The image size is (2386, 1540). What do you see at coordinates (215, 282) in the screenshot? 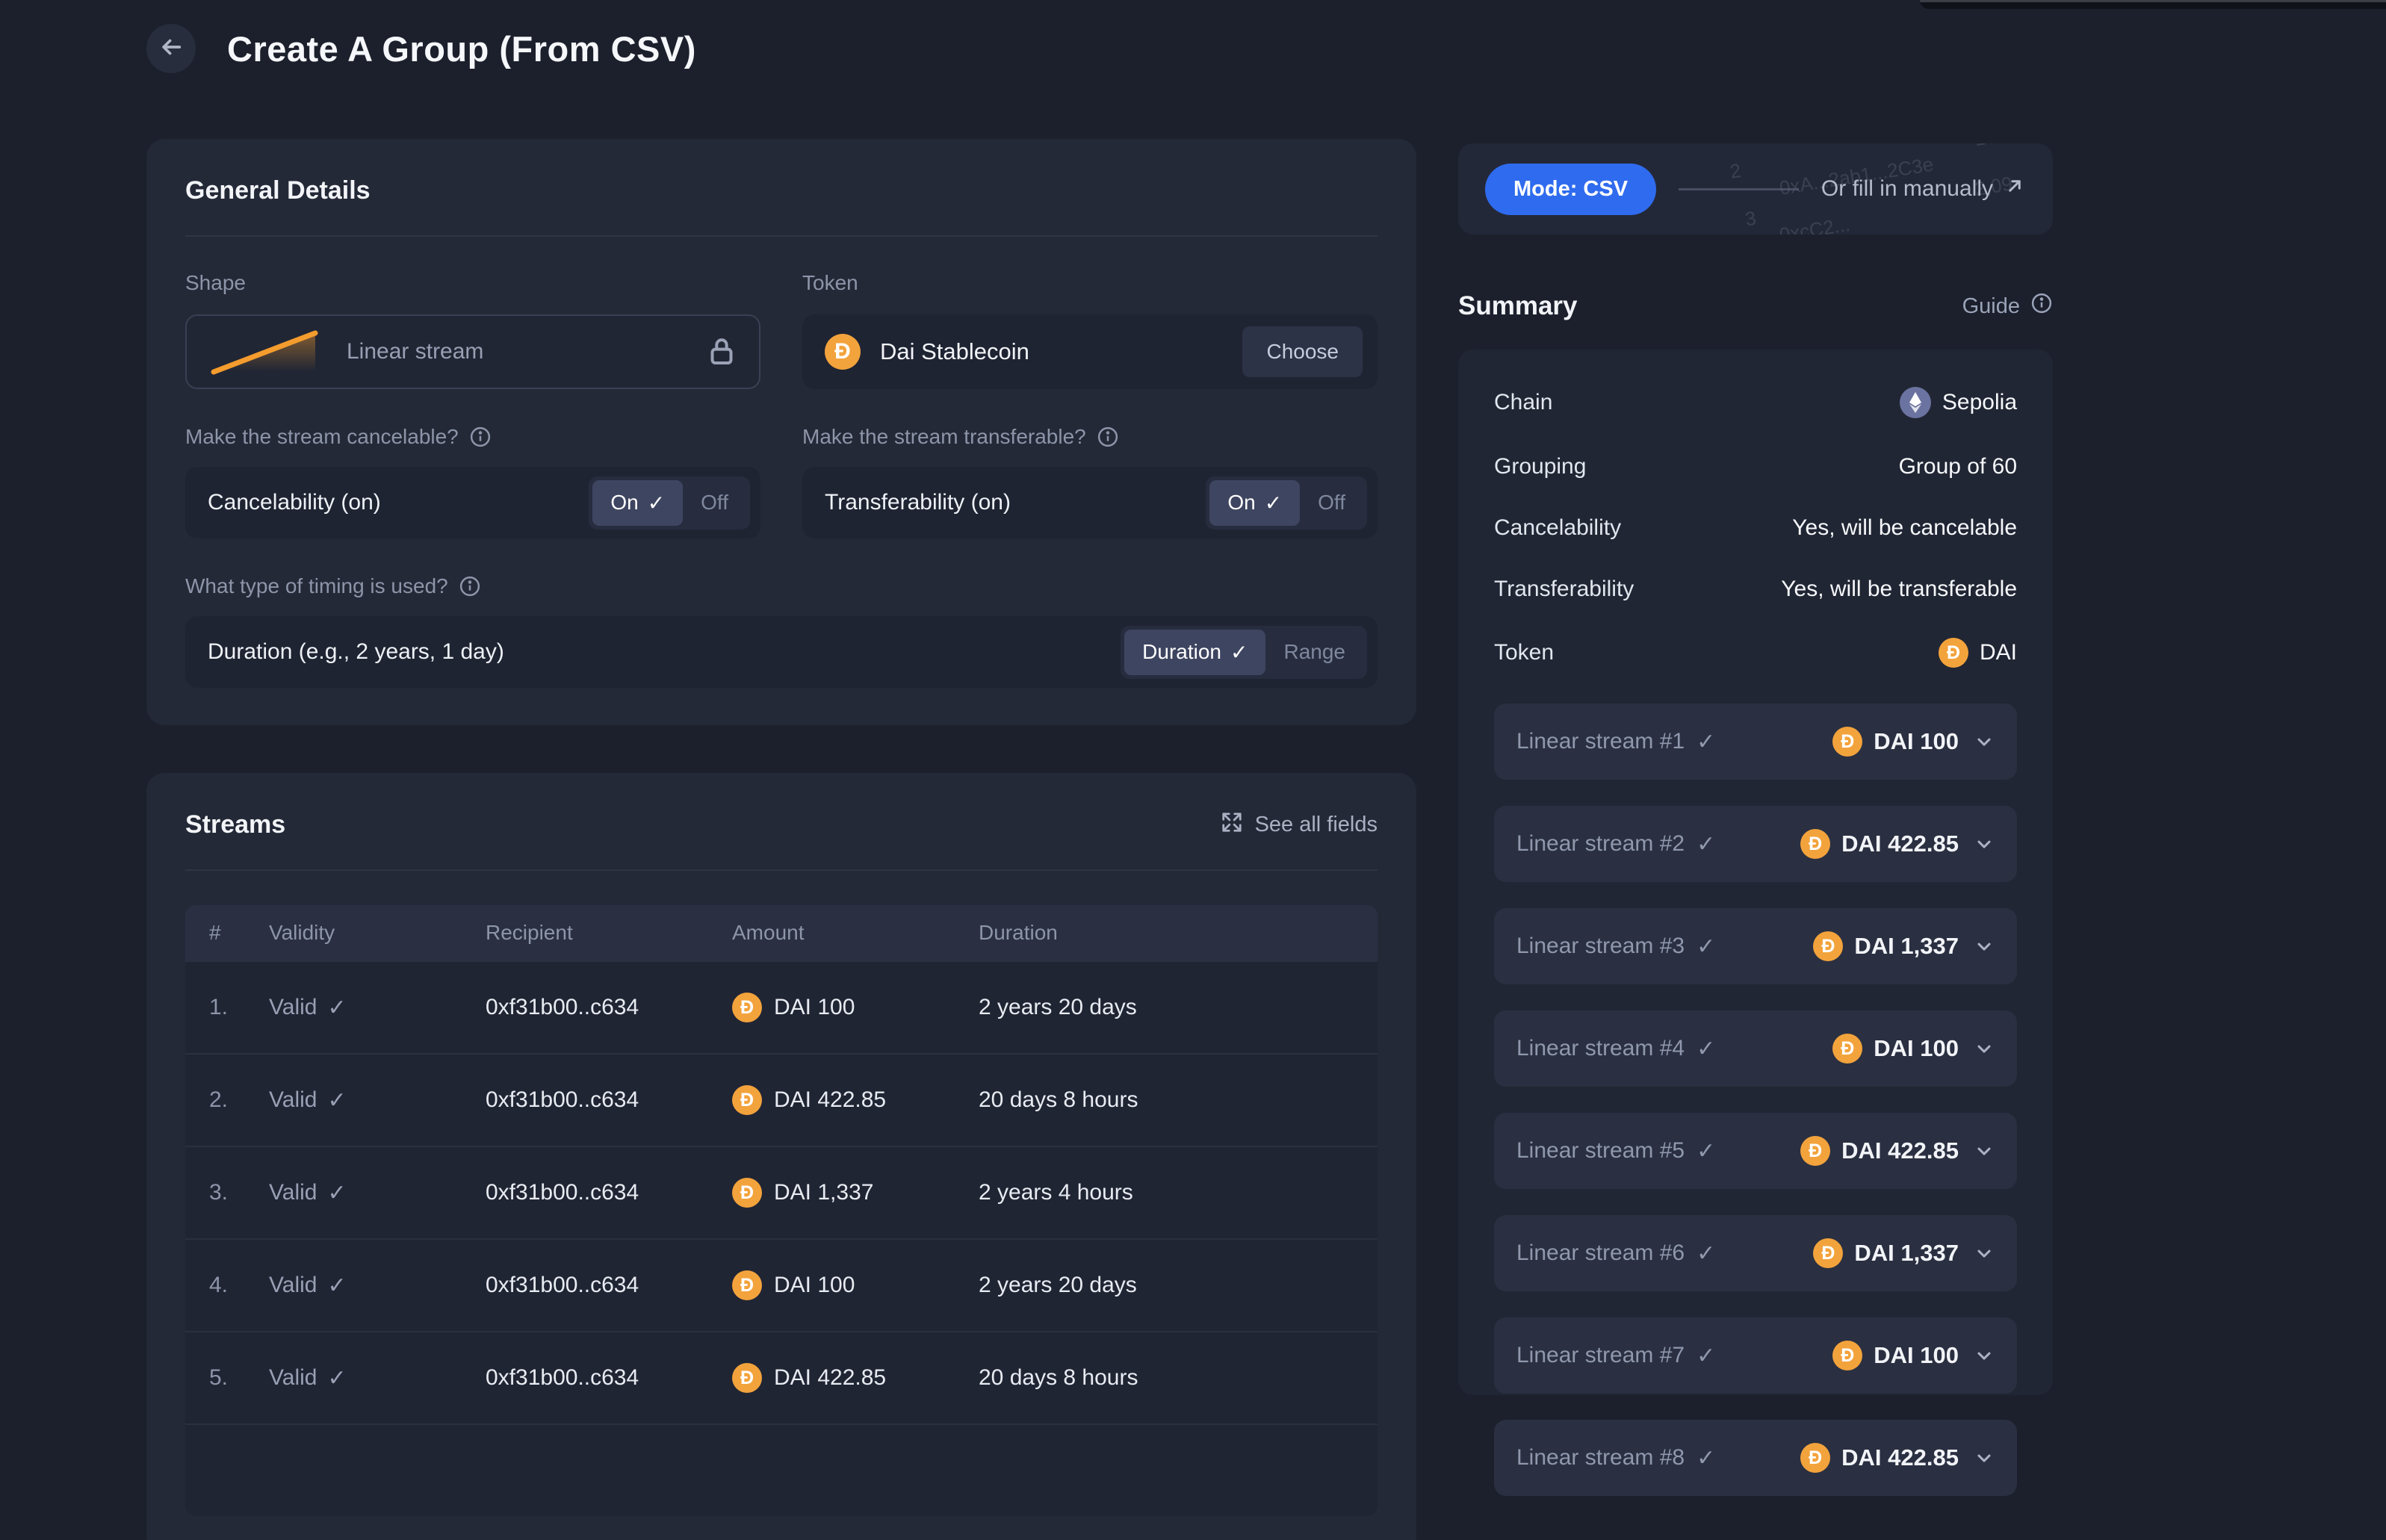
I see `shape-label: Shape` at bounding box center [215, 282].